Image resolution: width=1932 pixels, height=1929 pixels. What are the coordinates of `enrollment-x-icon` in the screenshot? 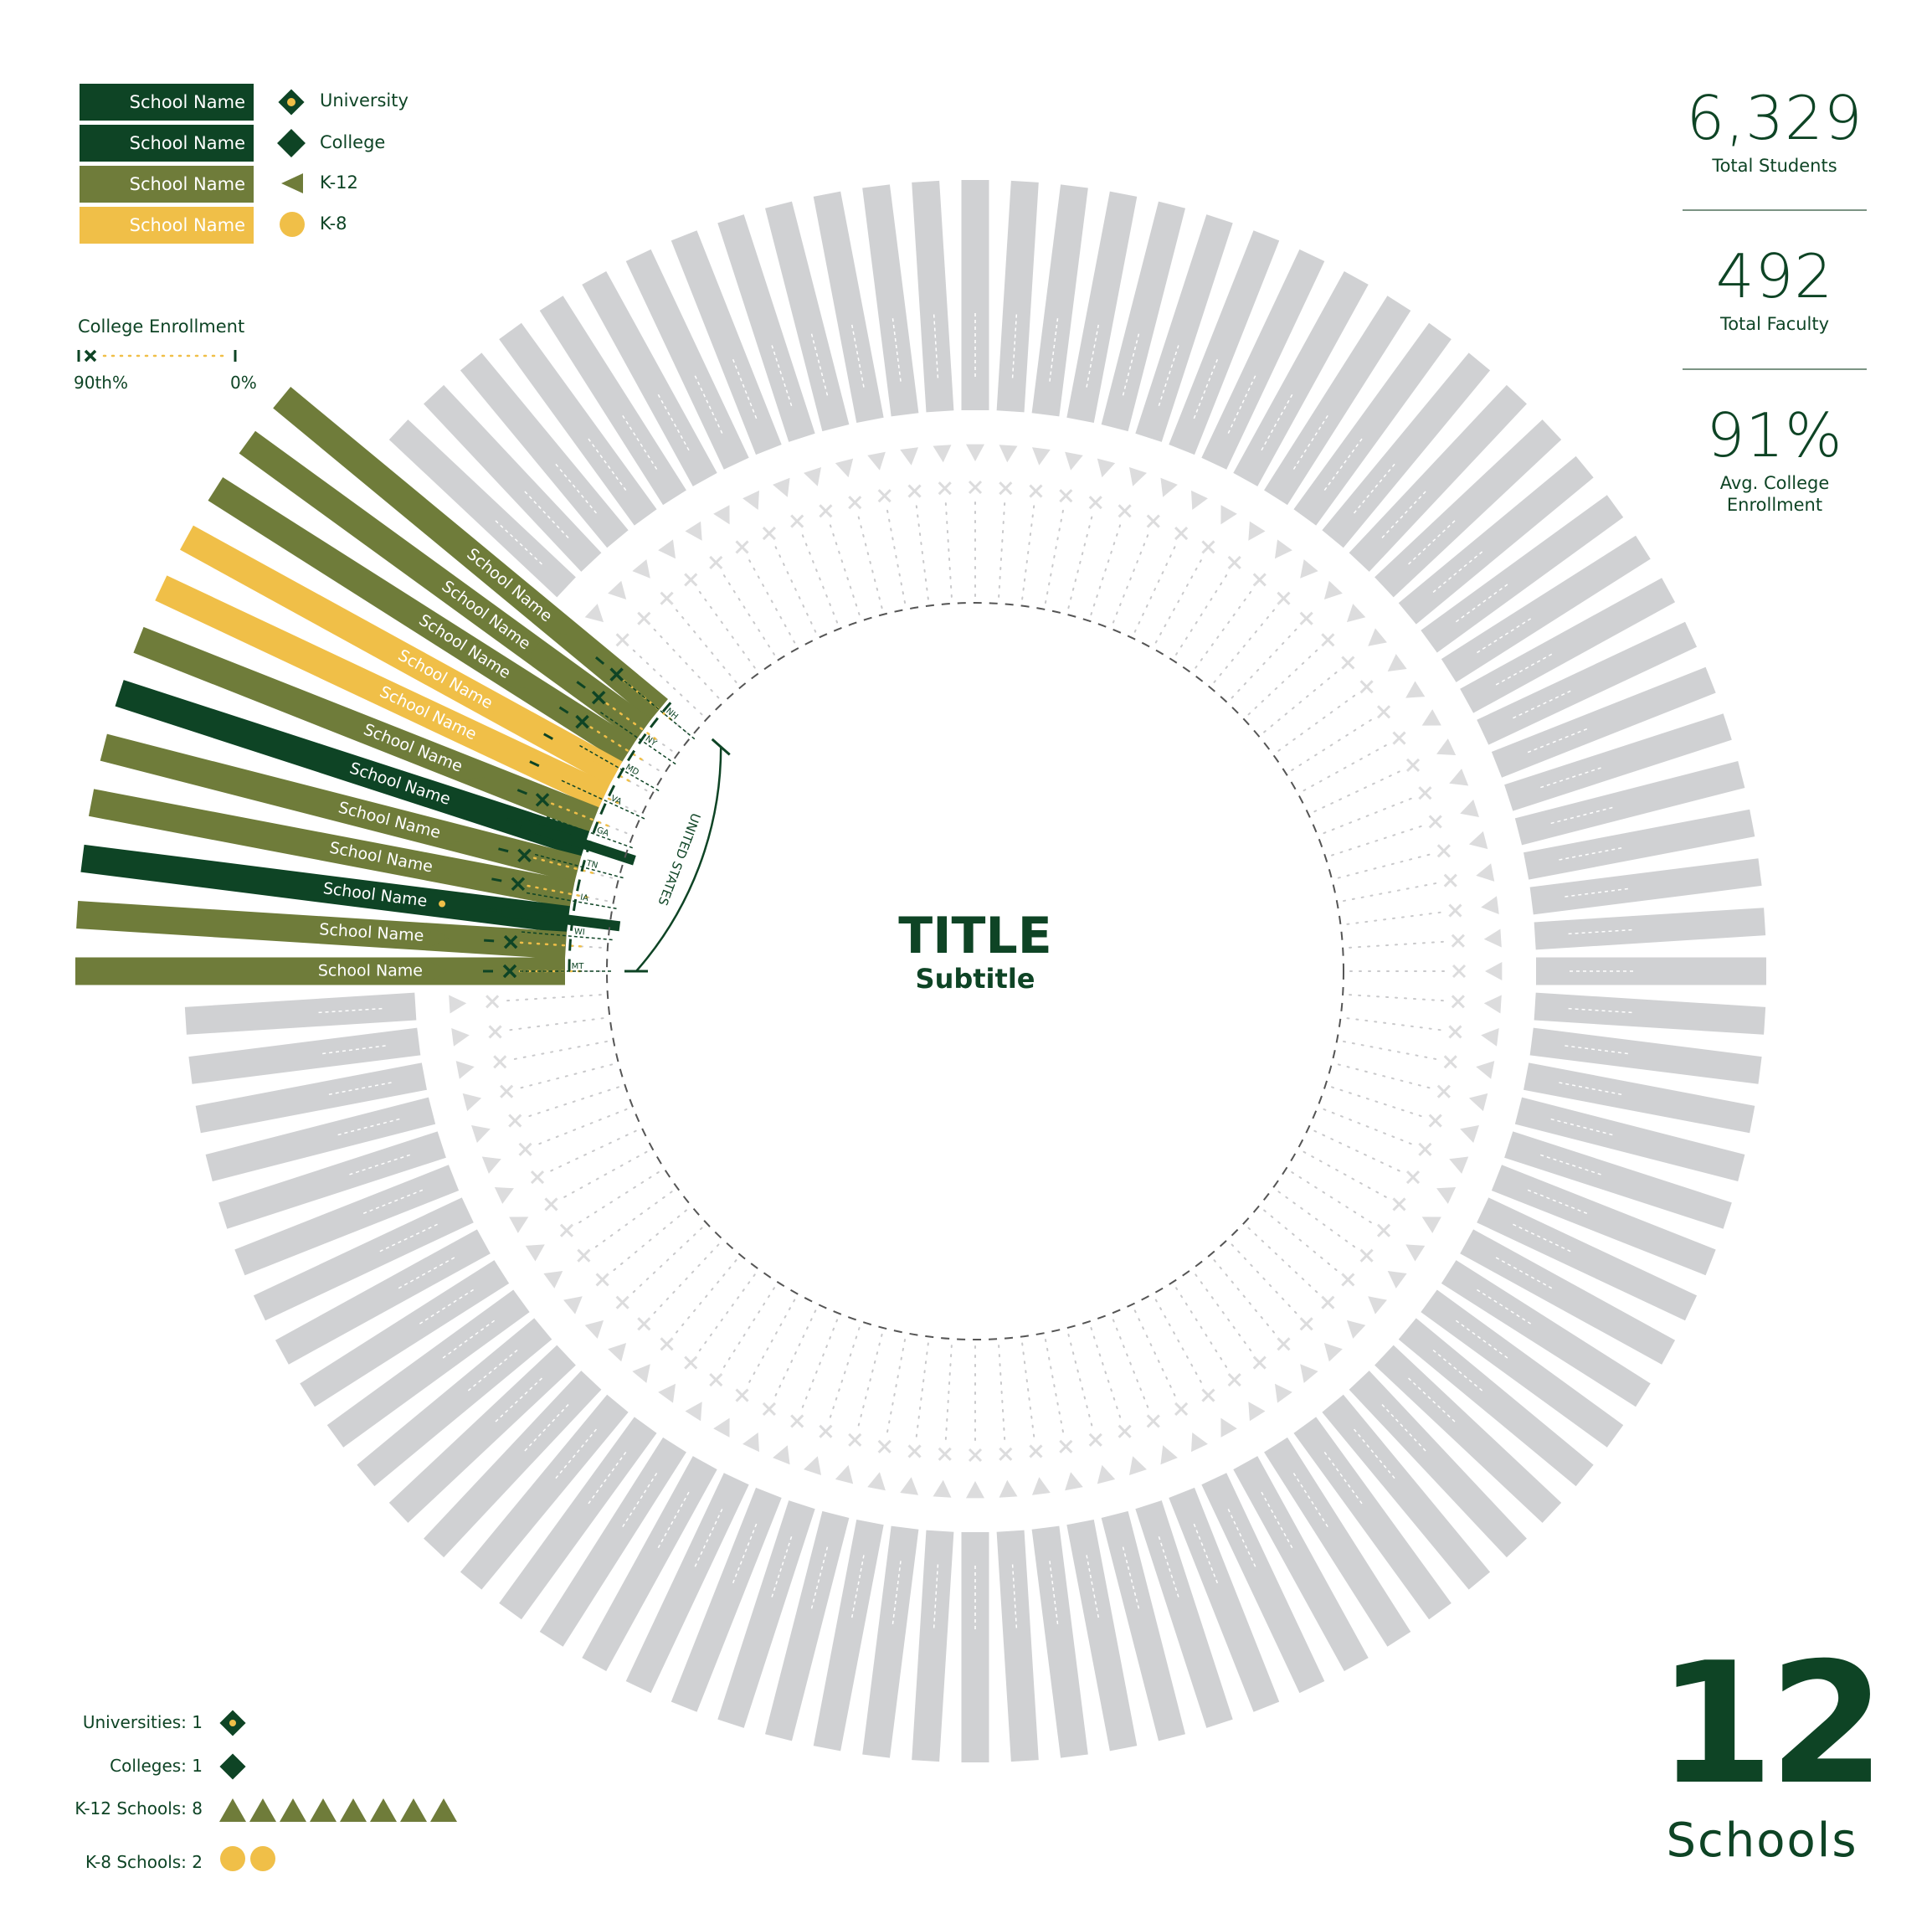 It's located at (524, 855).